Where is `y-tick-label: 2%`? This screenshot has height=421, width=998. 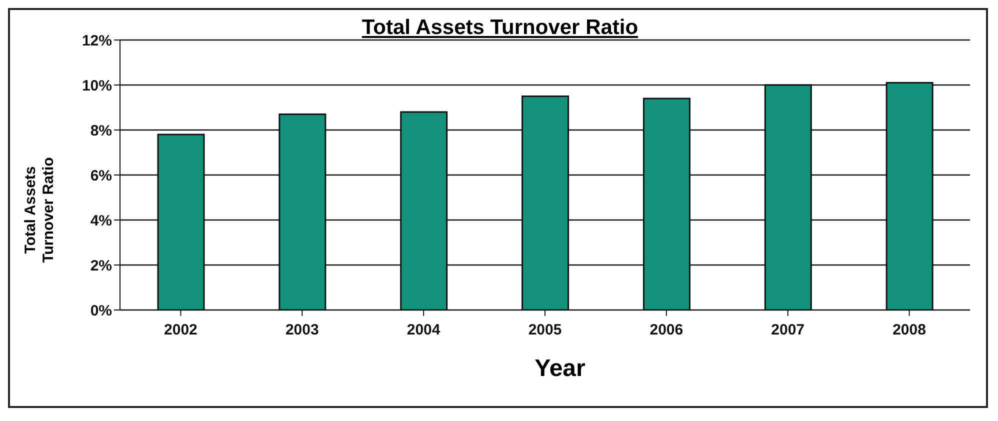
y-tick-label: 2% is located at coordinates (101, 265).